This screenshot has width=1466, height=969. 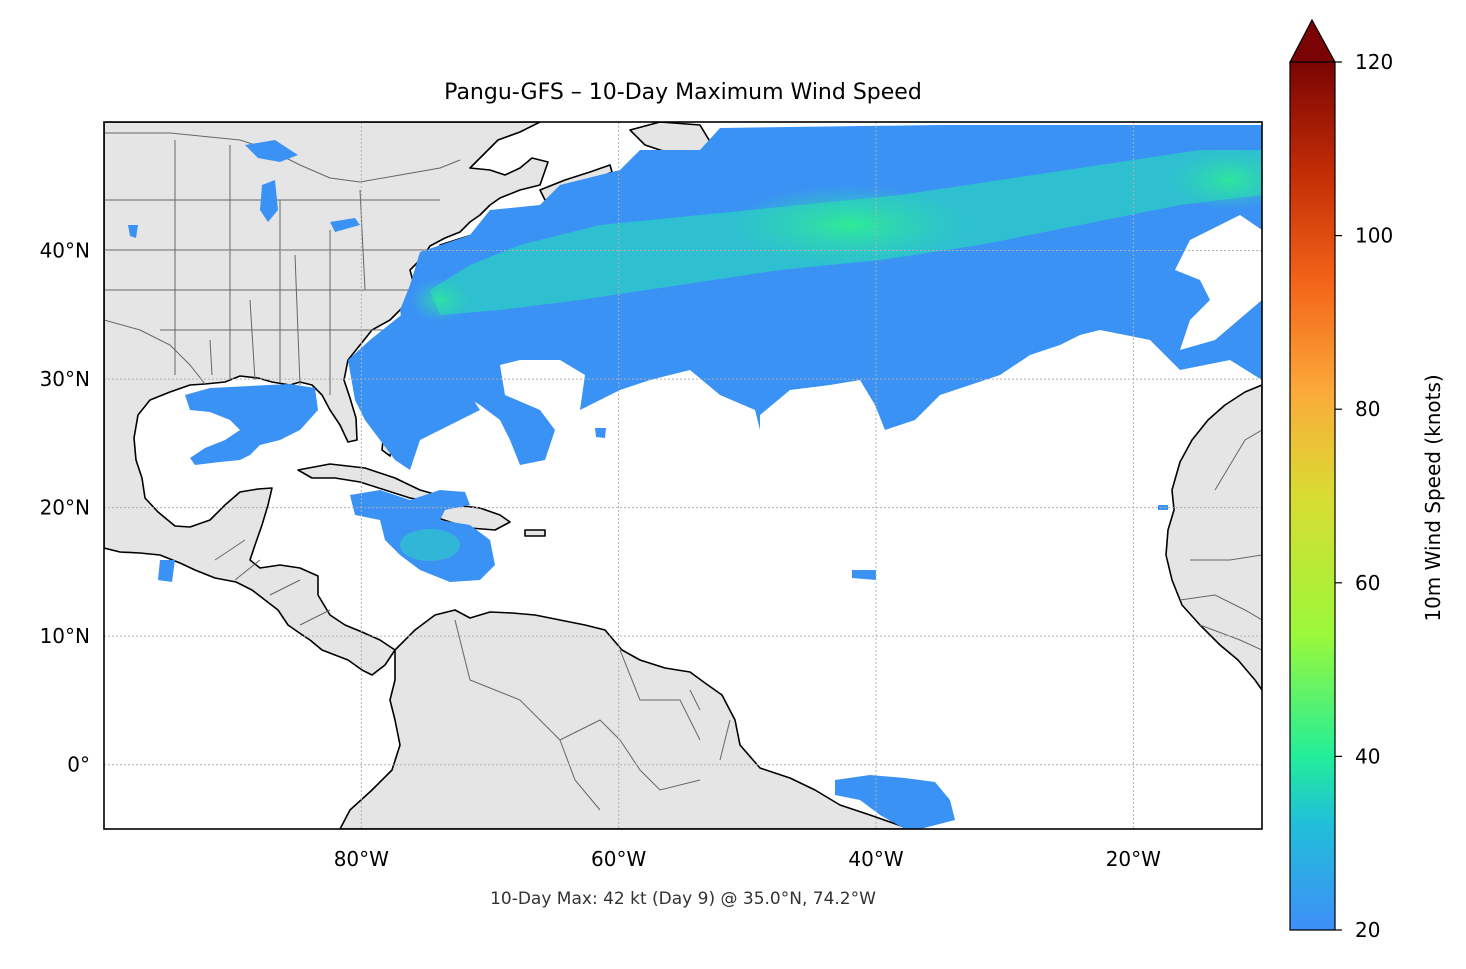 I want to click on colorbar-tick-label: 40, so click(x=1367, y=756).